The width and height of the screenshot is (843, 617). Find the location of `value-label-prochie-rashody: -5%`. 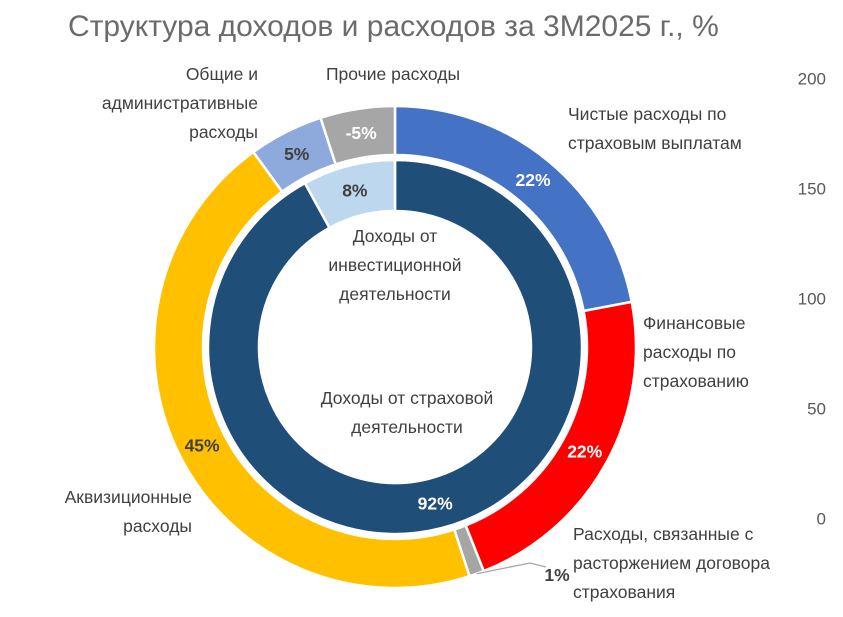

value-label-prochie-rashody: -5% is located at coordinates (362, 133).